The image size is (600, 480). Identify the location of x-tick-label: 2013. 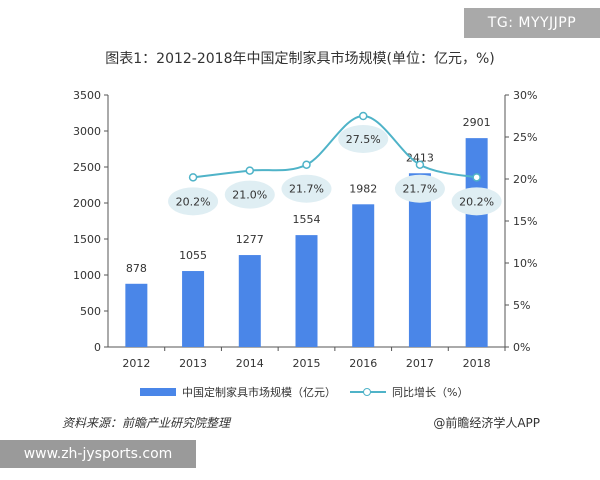
(193, 363).